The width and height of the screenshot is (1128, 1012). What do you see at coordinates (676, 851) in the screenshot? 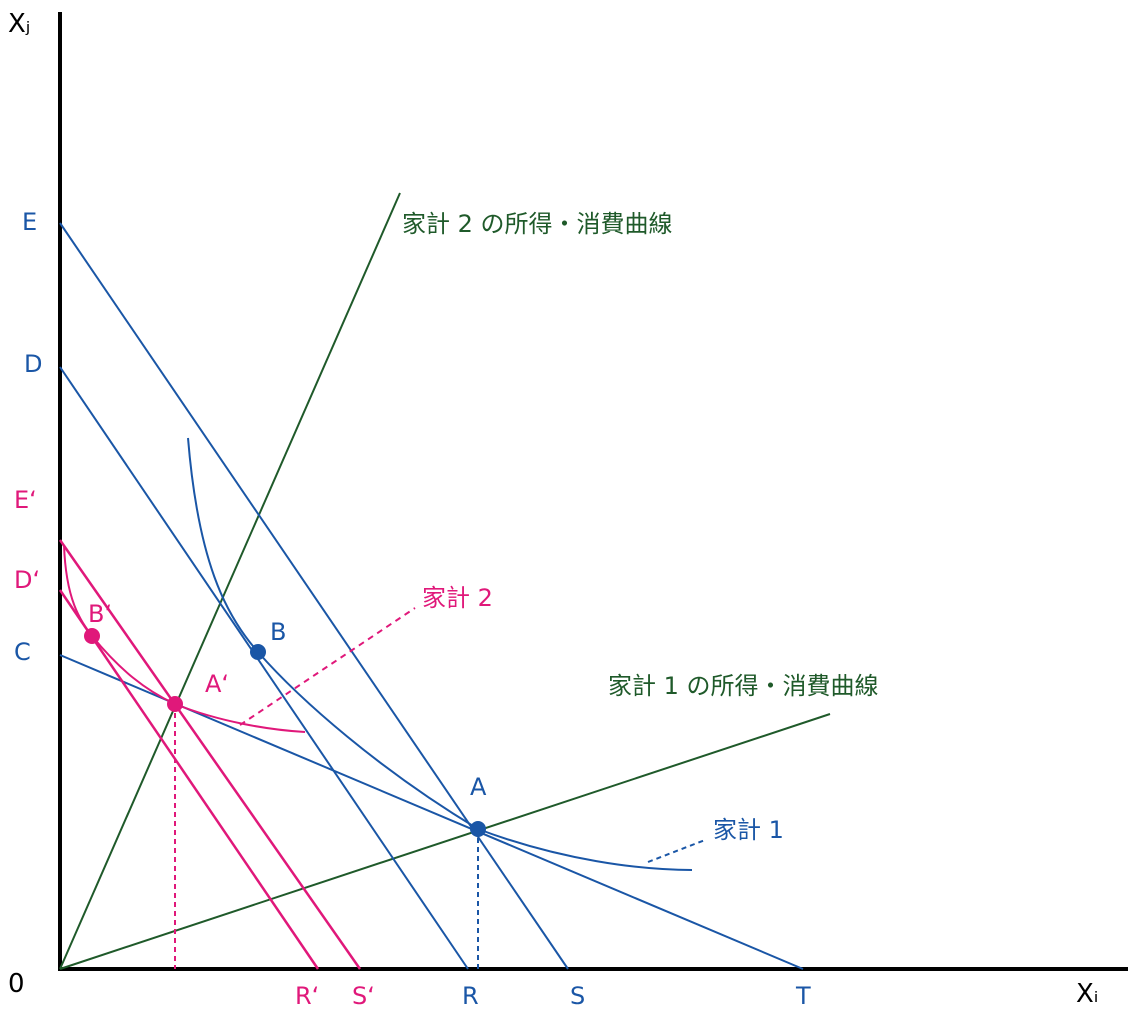
I see `household1-pointer` at bounding box center [676, 851].